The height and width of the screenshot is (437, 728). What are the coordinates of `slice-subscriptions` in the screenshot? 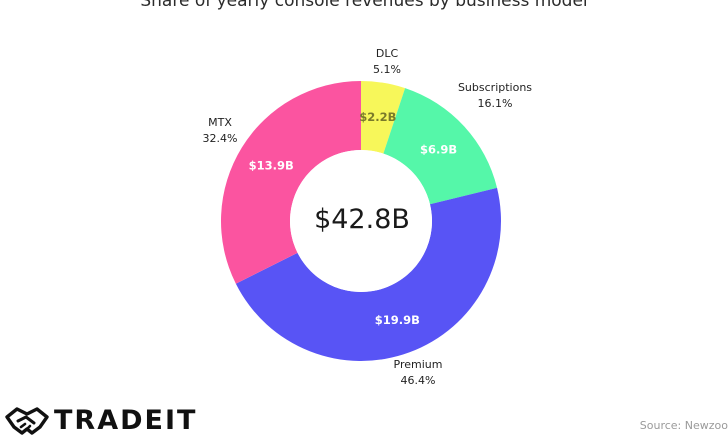 It's located at (440, 146).